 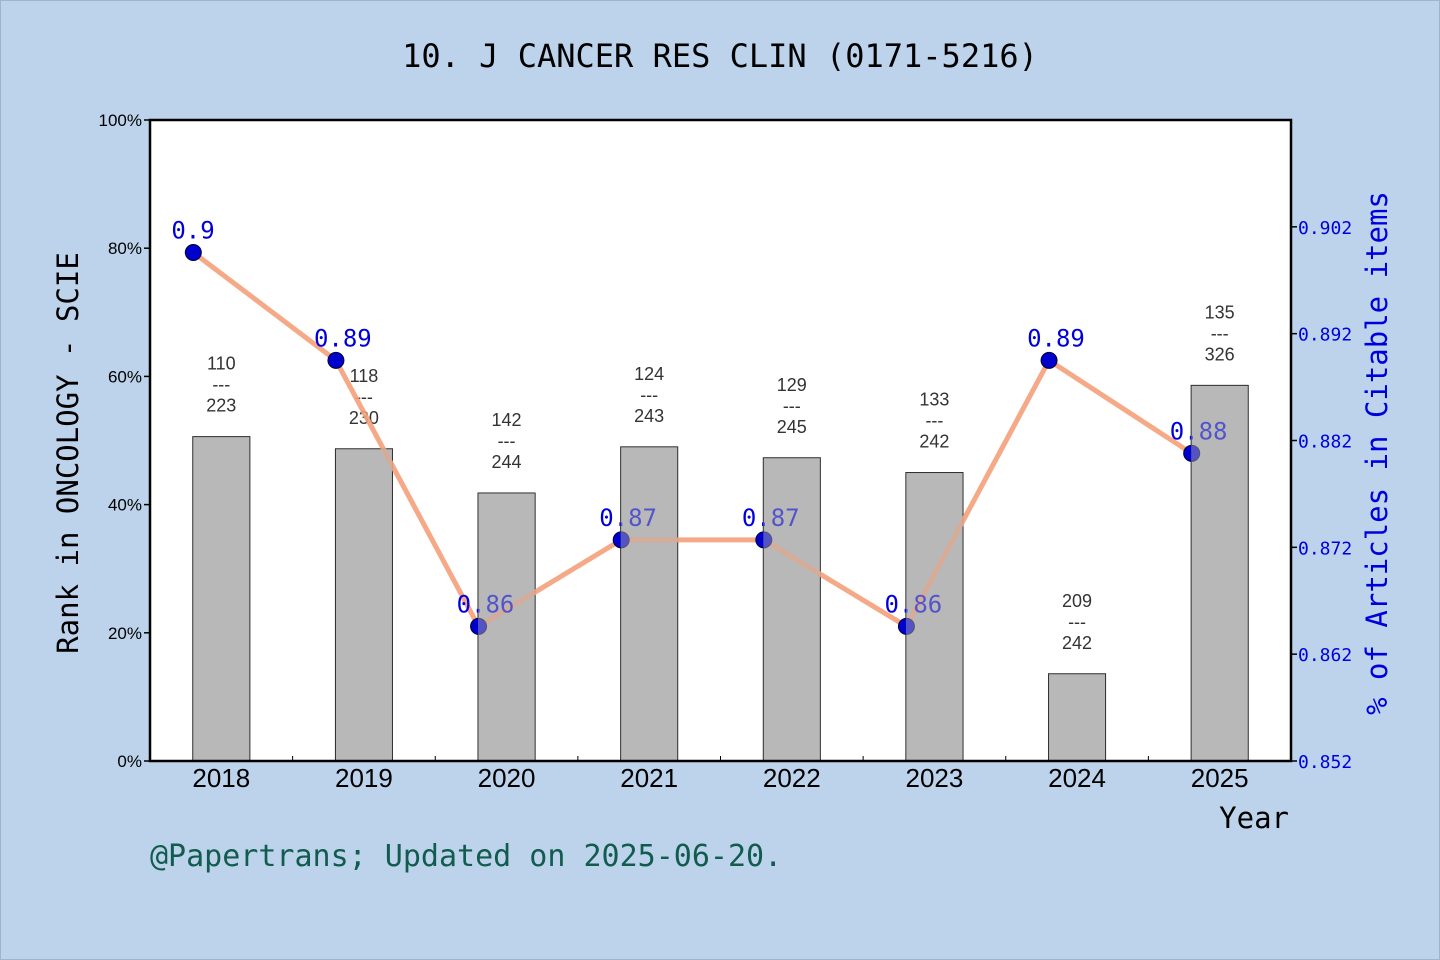 I want to click on left-tick-label: 0%, so click(x=129, y=761).